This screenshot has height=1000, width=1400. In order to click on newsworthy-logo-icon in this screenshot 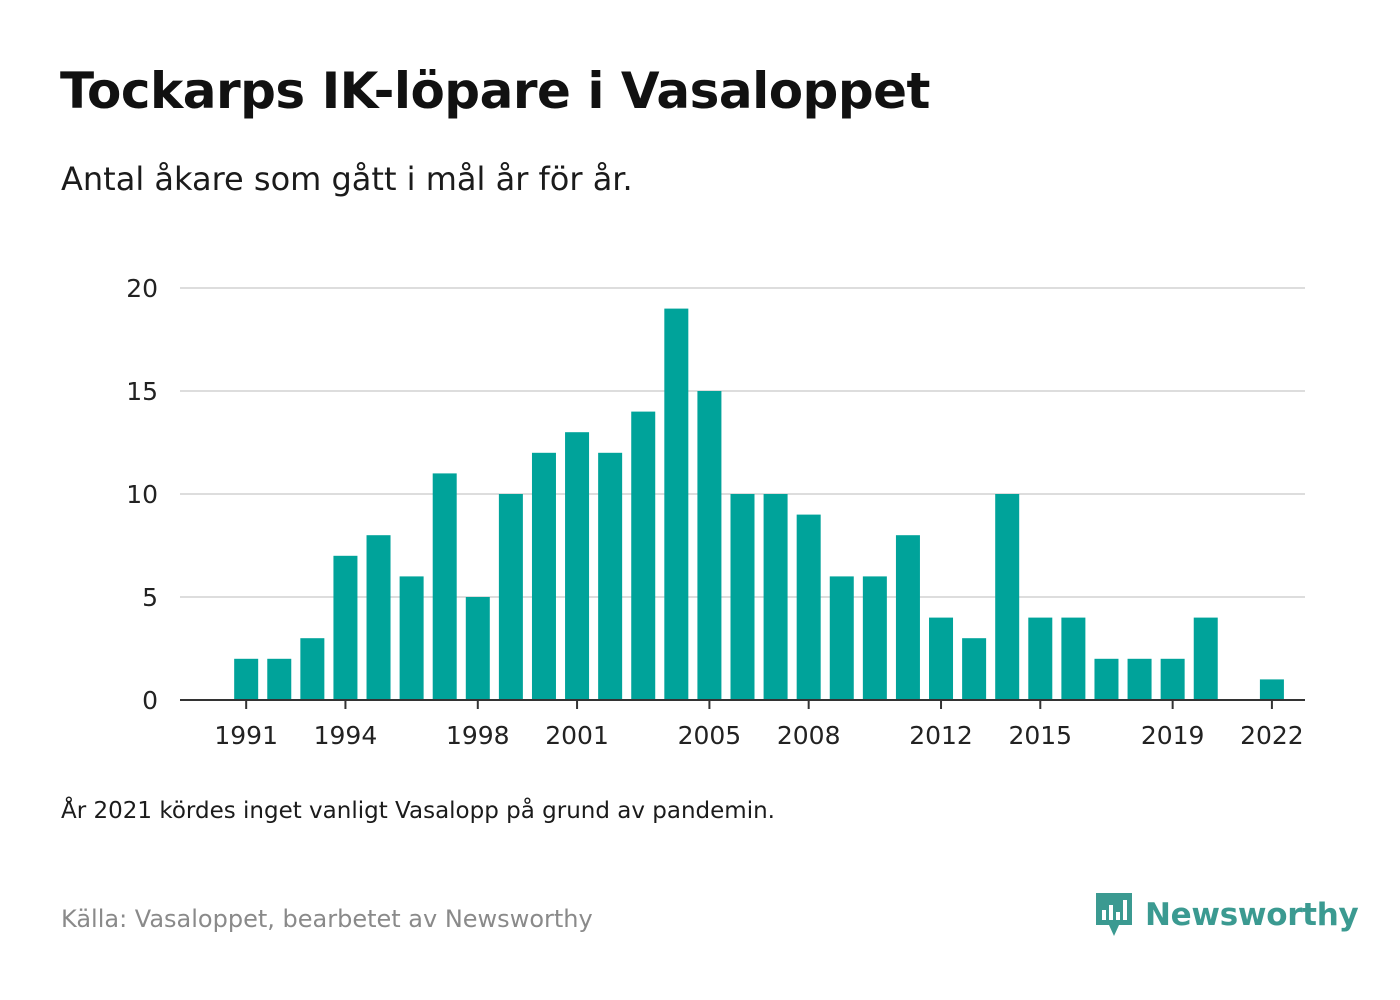, I will do `click(1114, 914)`.